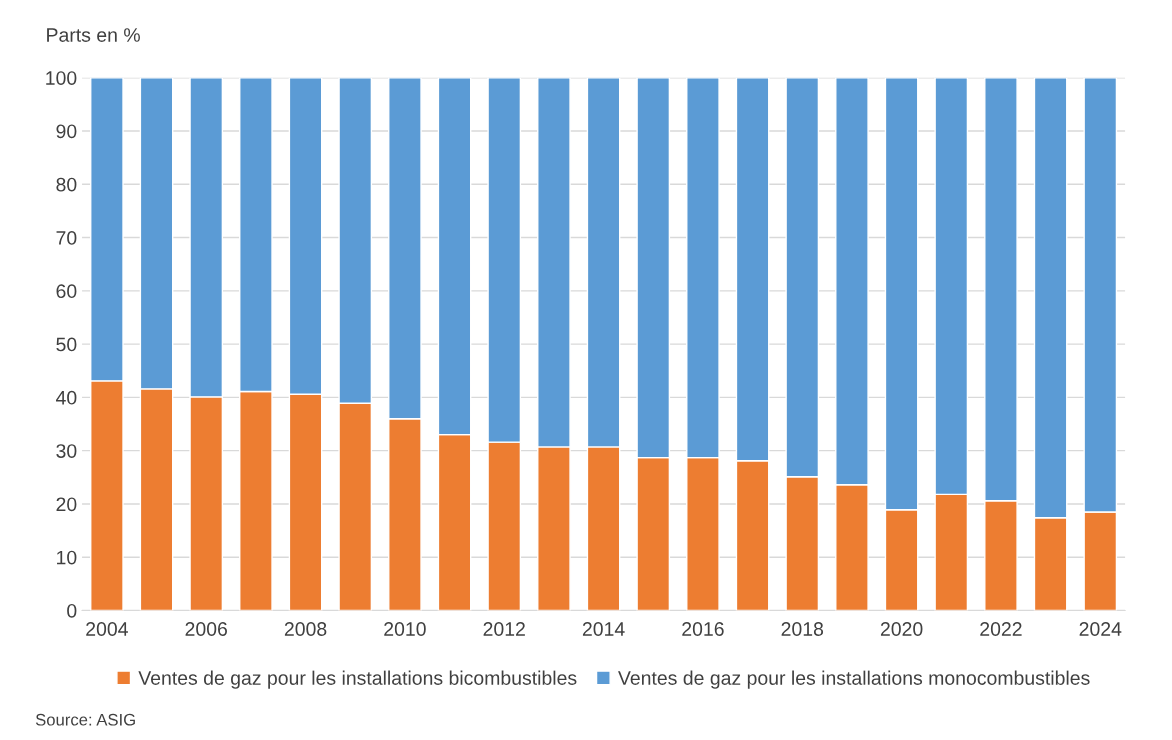 The height and width of the screenshot is (740, 1172). I want to click on x-tick-label: 2008, so click(305, 629).